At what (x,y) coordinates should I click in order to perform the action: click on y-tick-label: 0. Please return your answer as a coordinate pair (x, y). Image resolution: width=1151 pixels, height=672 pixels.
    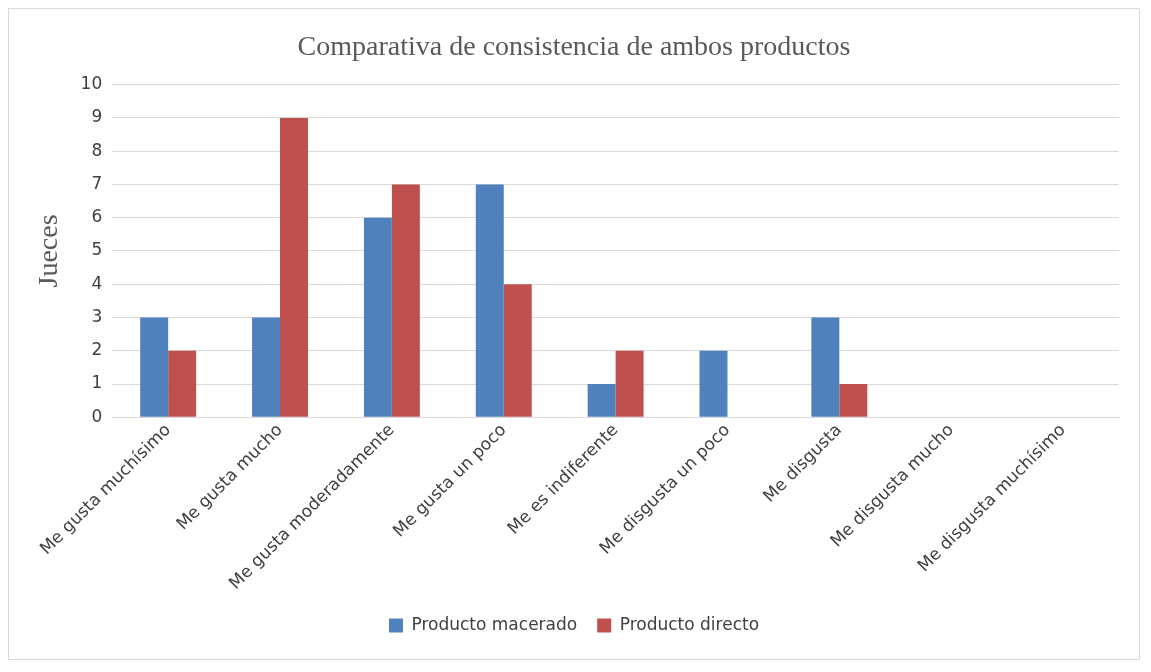
    Looking at the image, I should click on (97, 415).